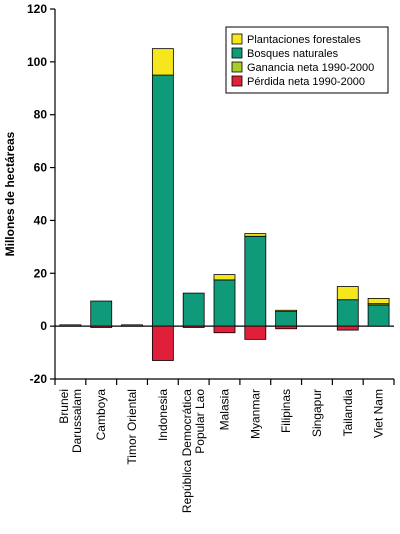  Describe the element at coordinates (37, 62) in the screenshot. I see `y-tick-label: 100` at that location.